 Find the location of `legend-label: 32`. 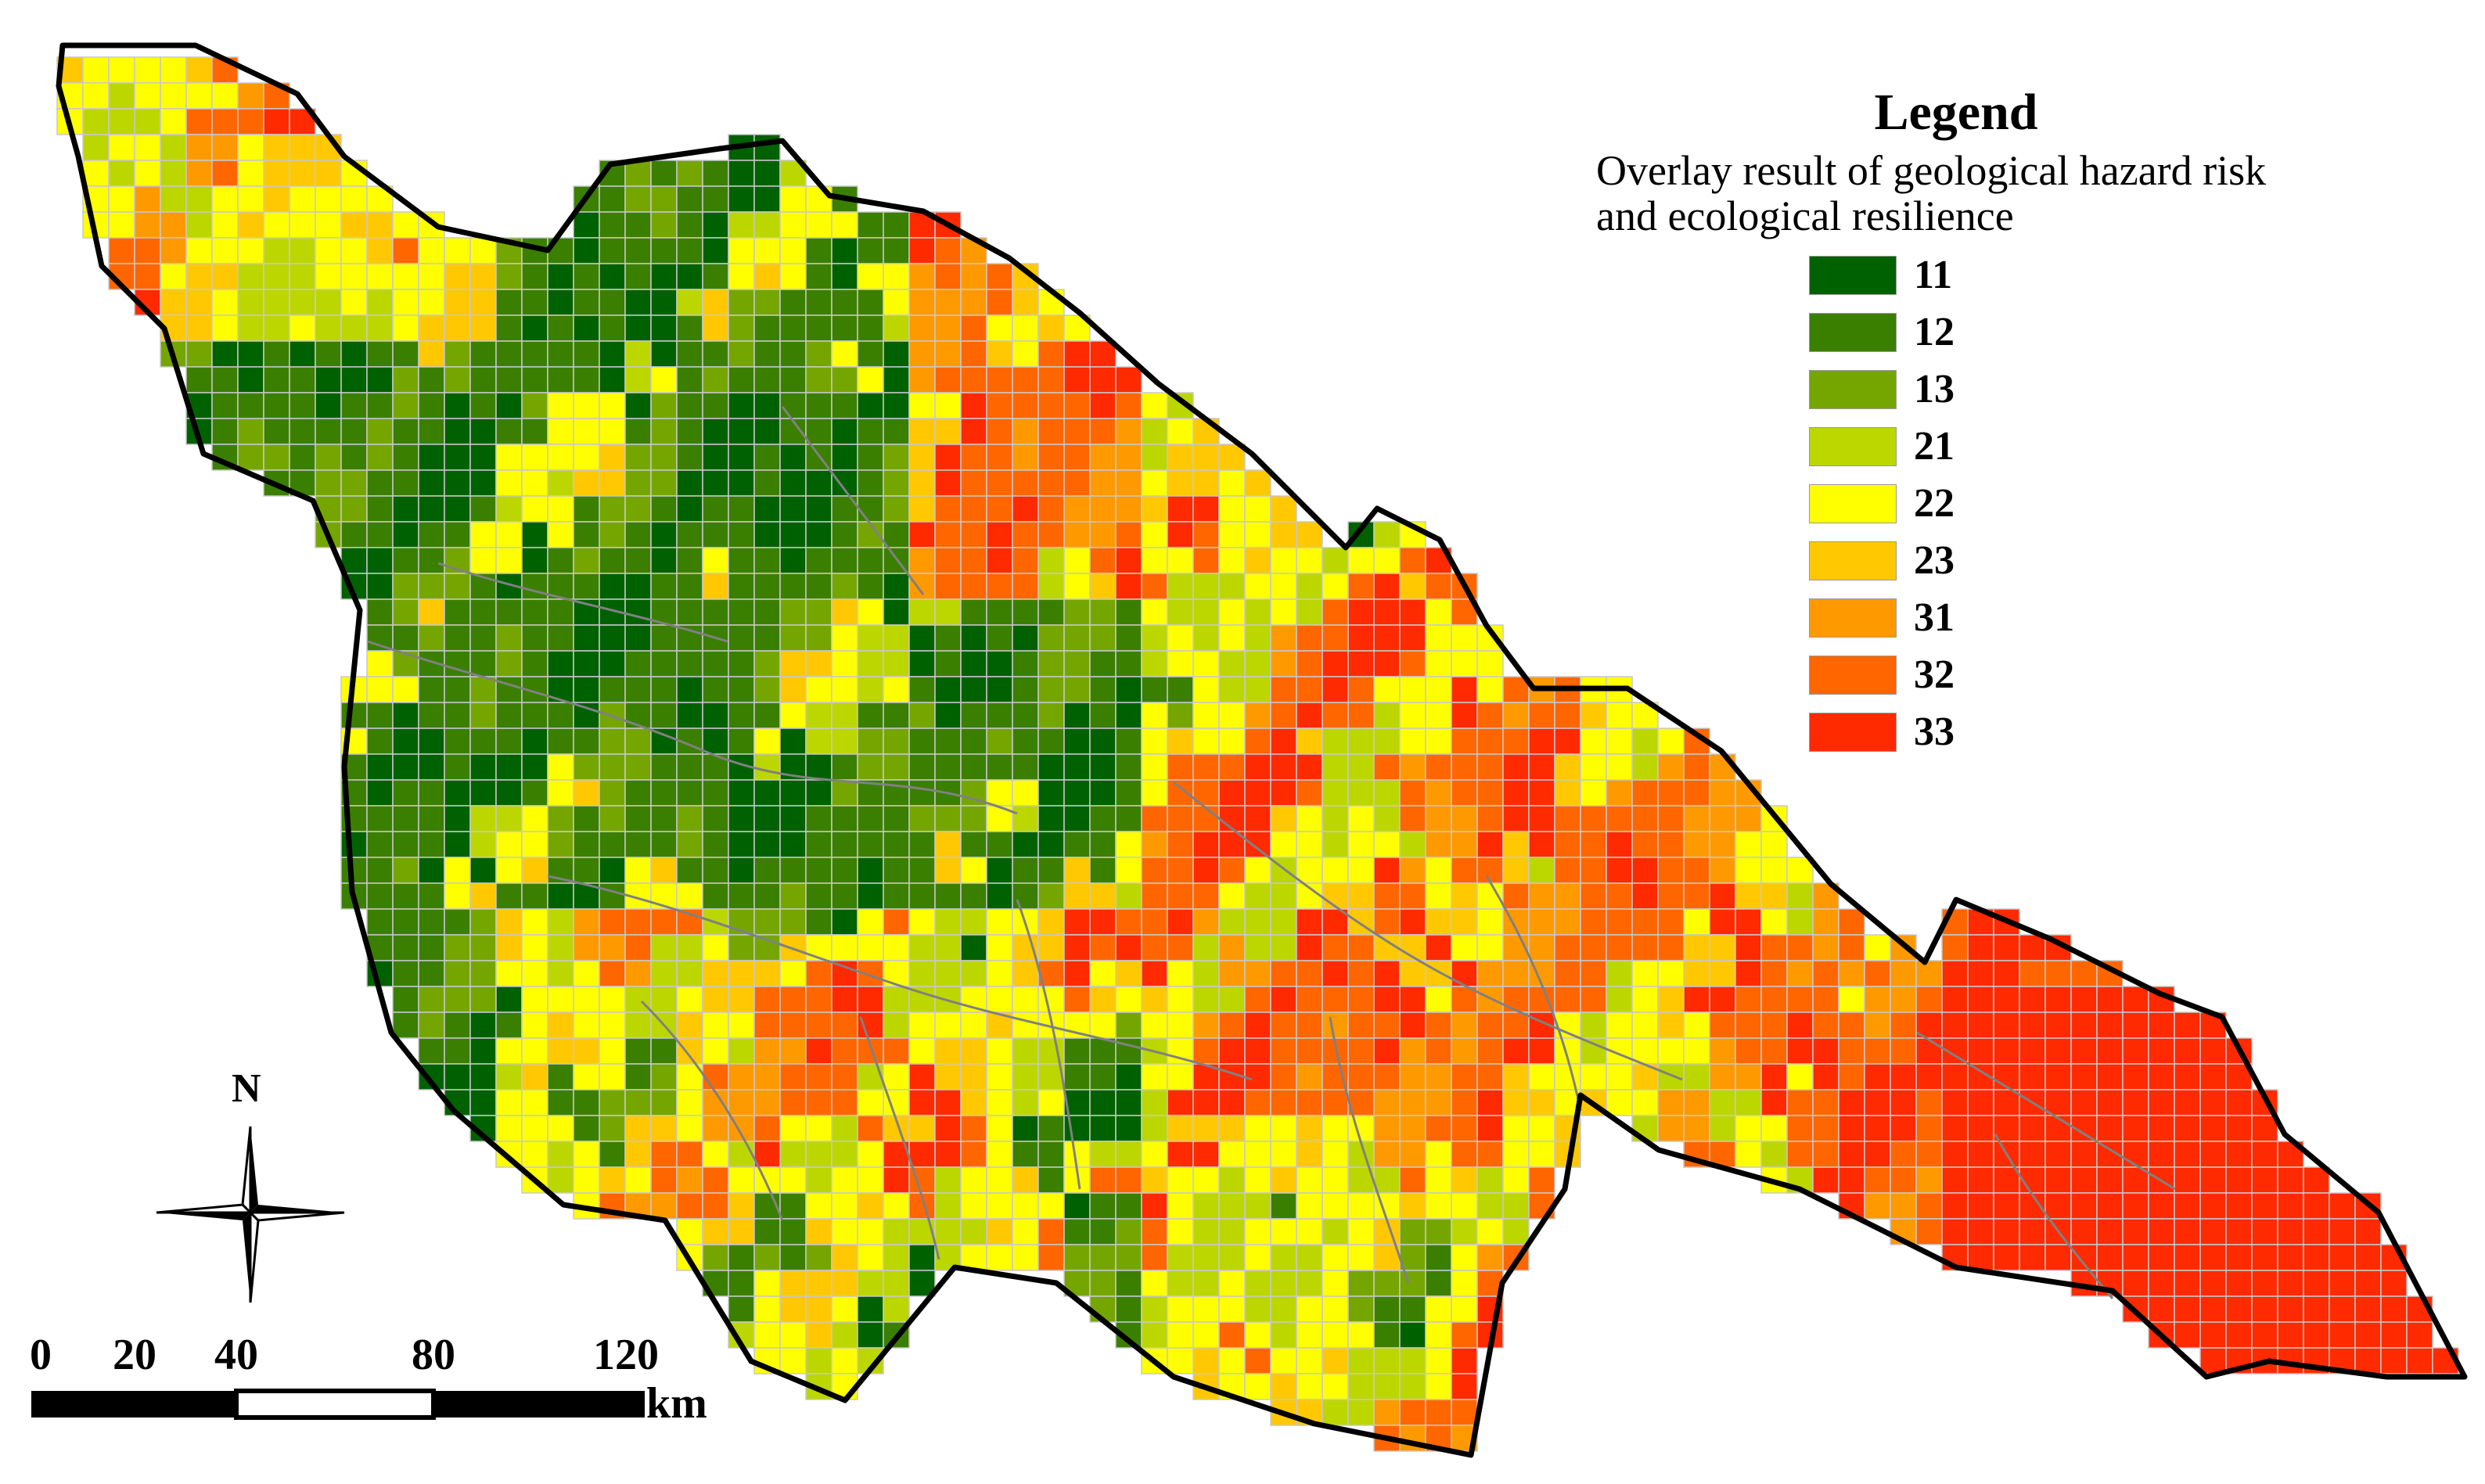

legend-label: 32 is located at coordinates (1934, 675).